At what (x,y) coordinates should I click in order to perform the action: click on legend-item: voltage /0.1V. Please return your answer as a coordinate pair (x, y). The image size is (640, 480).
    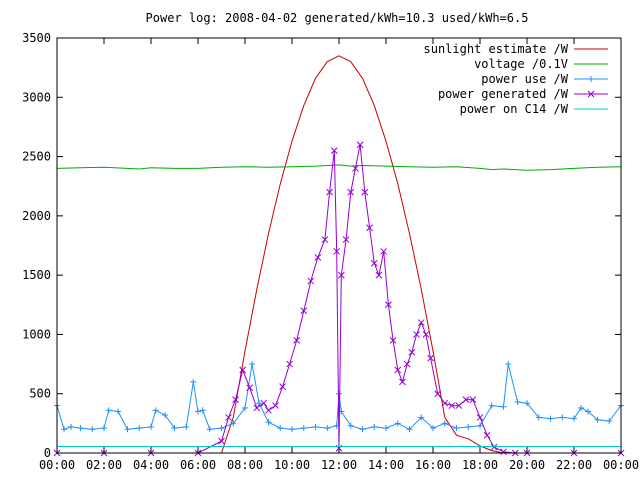
    Looking at the image, I should click on (541, 64).